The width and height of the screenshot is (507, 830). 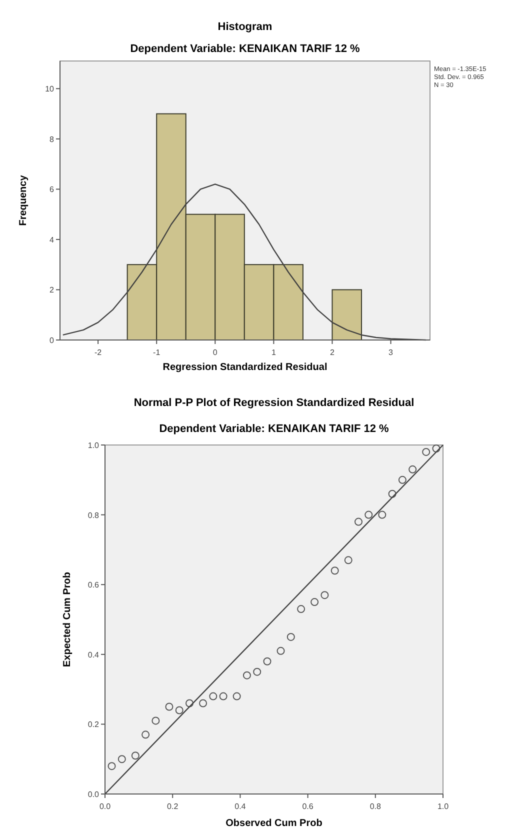 I want to click on y-tick-label: 0.8, so click(x=94, y=515).